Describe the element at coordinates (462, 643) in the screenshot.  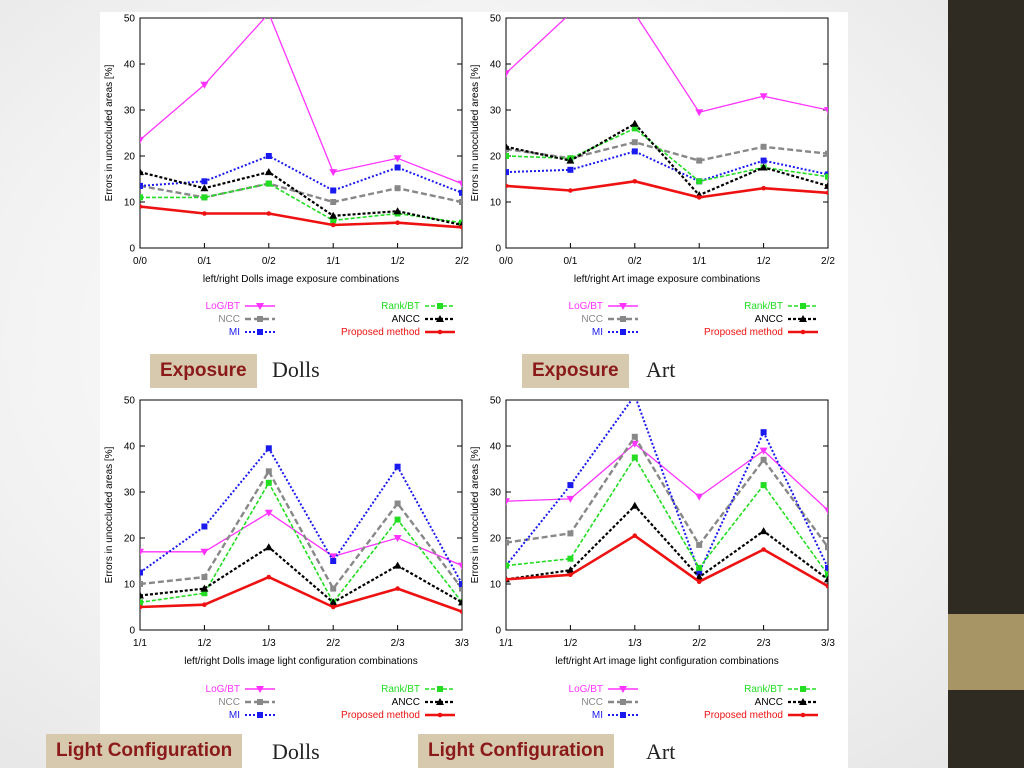
I see `x-tick-label: 3/3` at that location.